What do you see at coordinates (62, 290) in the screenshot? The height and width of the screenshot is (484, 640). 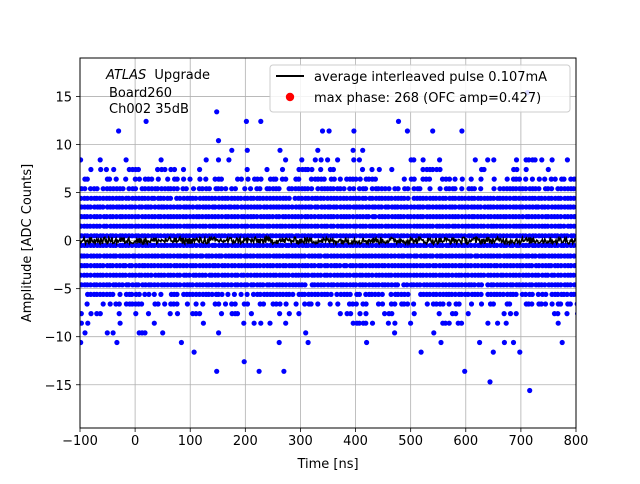 I see `y-tick-label: −5` at bounding box center [62, 290].